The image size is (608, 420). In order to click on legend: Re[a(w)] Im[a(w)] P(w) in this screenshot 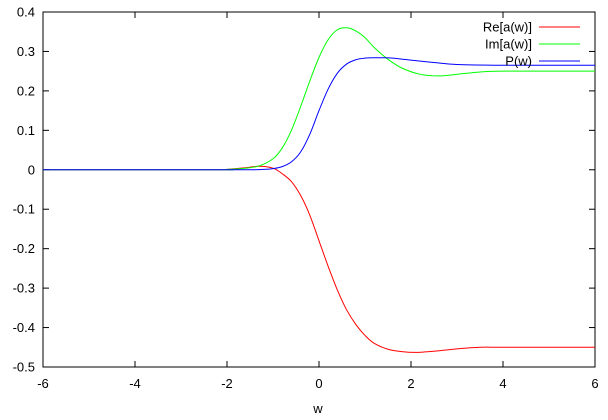, I will do `click(531, 44)`.